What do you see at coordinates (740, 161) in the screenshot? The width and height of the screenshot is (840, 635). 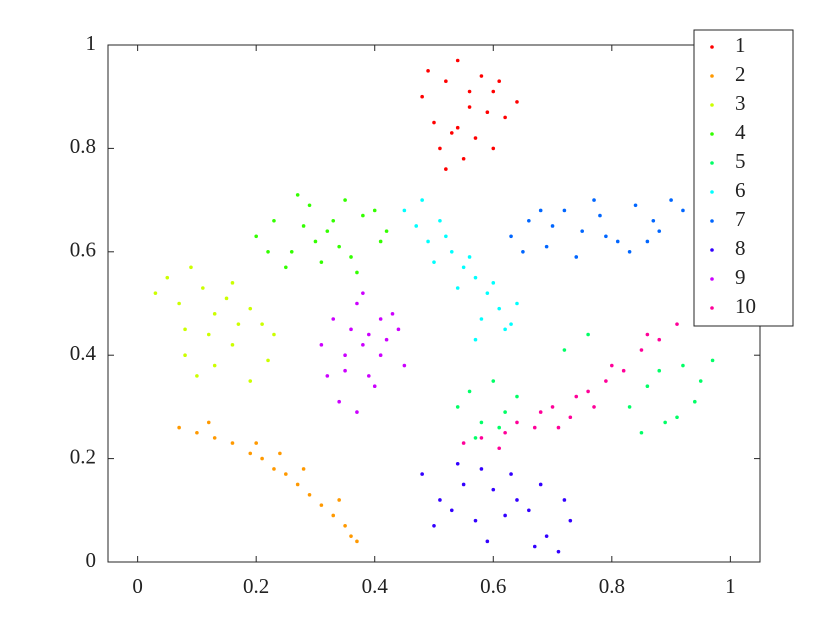 I see `legend-label: 5` at bounding box center [740, 161].